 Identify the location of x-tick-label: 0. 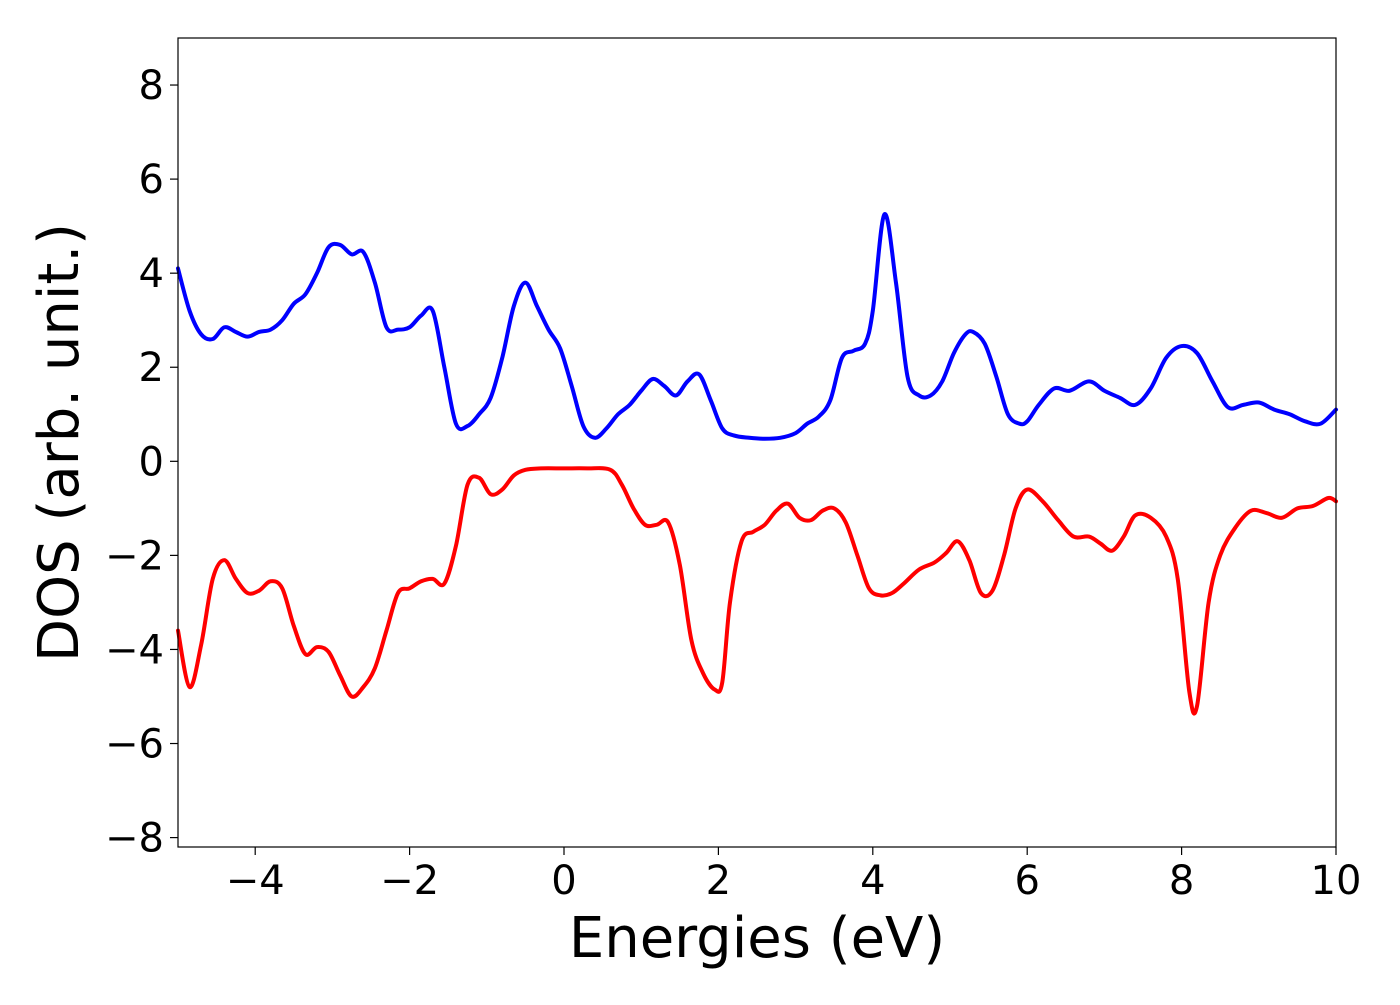
(563, 881).